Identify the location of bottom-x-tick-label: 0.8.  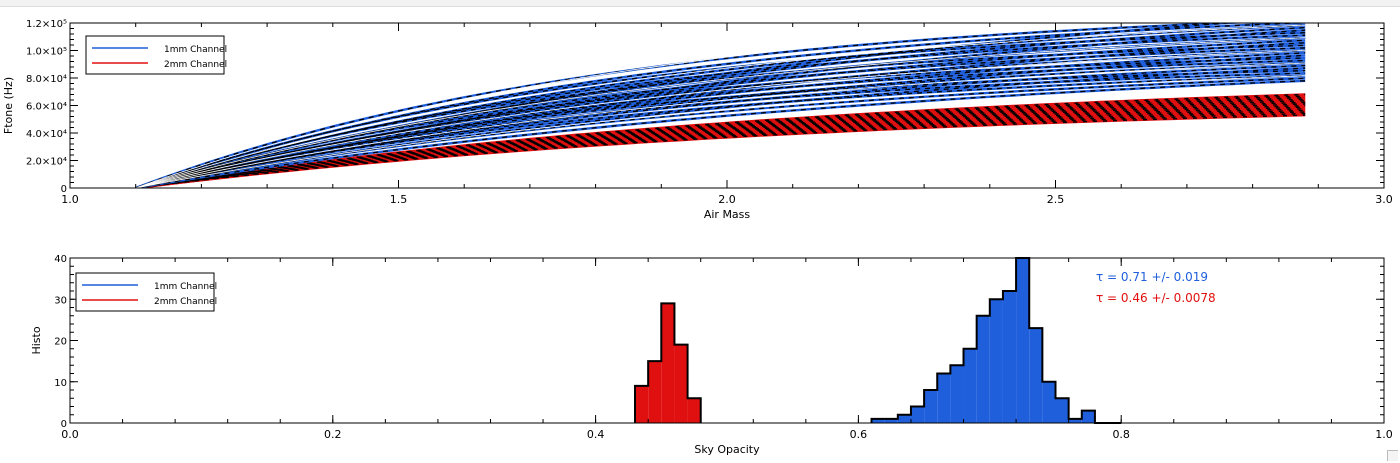
(1121, 434).